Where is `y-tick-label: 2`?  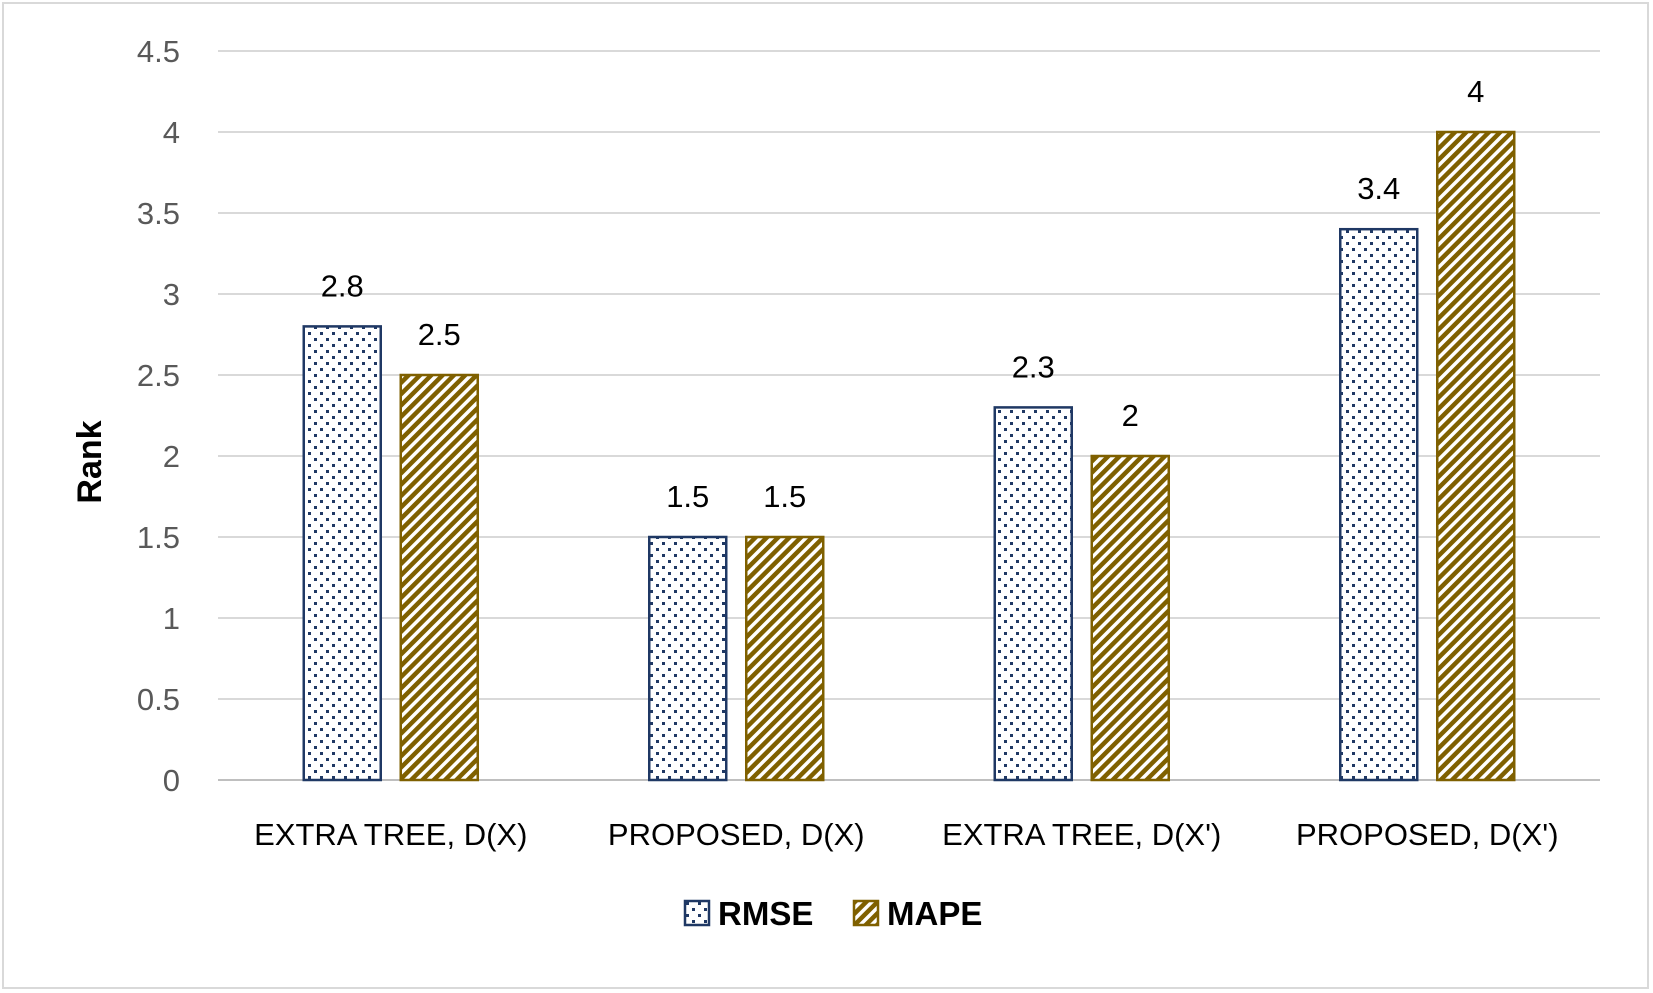 y-tick-label: 2 is located at coordinates (171, 456).